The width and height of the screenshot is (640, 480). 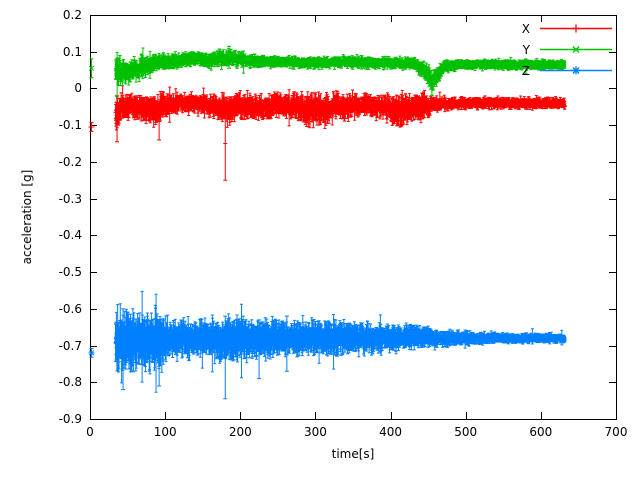 What do you see at coordinates (165, 432) in the screenshot?
I see `x-tick-label: 100` at bounding box center [165, 432].